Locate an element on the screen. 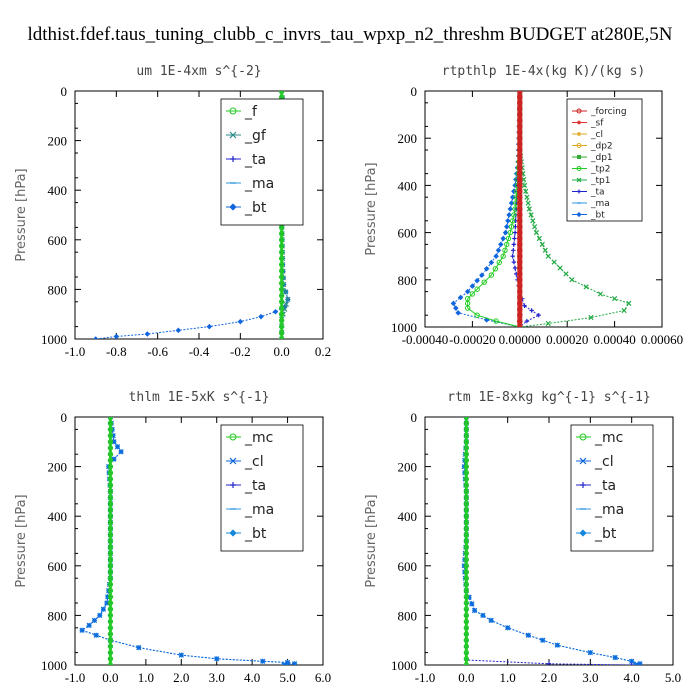 This screenshot has height=700, width=700. x-tick-label: 2.0 is located at coordinates (549, 677).